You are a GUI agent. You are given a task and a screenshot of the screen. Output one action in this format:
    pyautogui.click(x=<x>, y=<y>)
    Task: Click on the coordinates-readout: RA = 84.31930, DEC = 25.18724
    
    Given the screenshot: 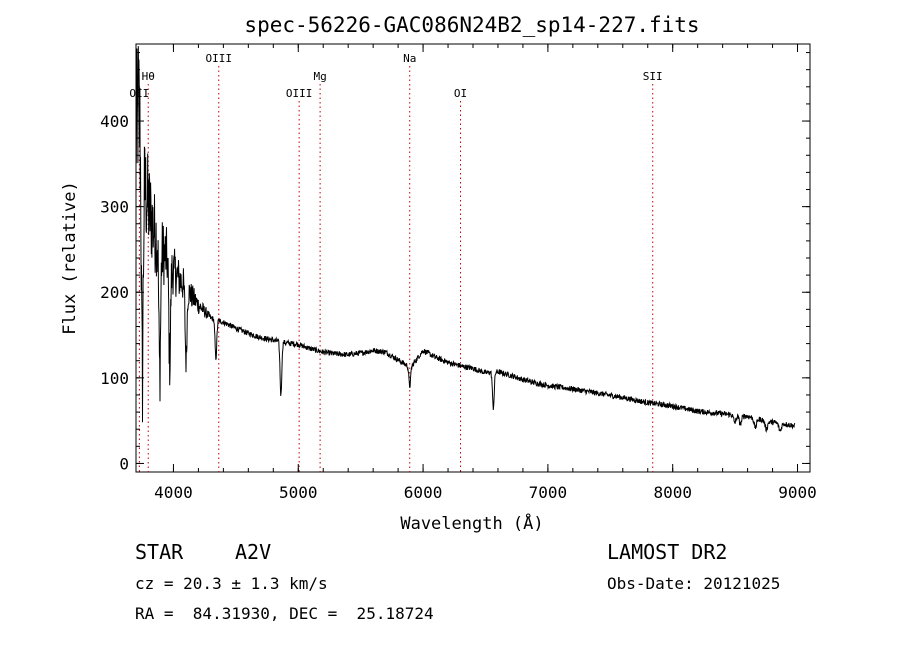 What is the action you would take?
    pyautogui.click(x=284, y=613)
    